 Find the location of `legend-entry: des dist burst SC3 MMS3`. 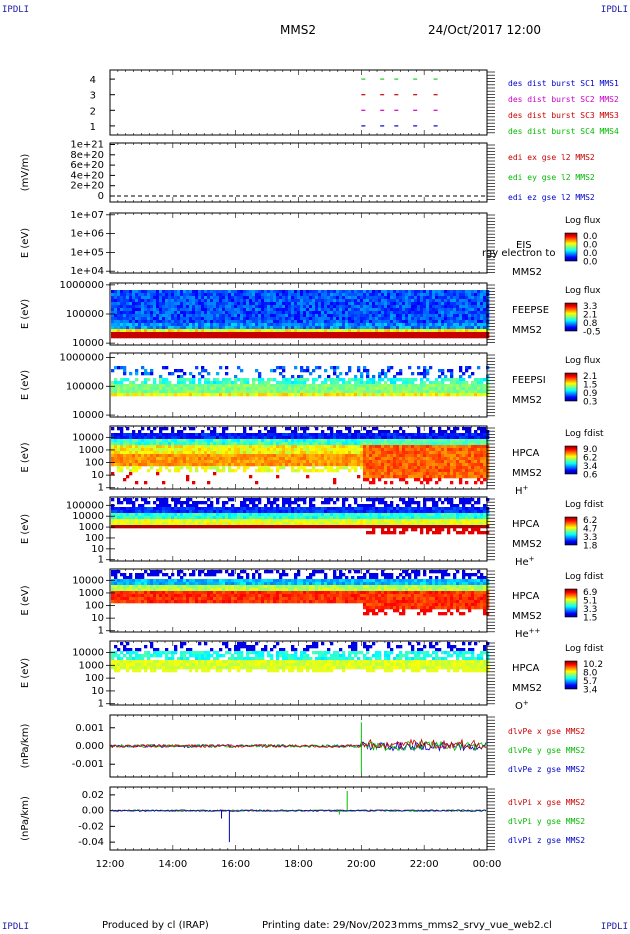

legend-entry: des dist burst SC3 MMS3 is located at coordinates (563, 115).